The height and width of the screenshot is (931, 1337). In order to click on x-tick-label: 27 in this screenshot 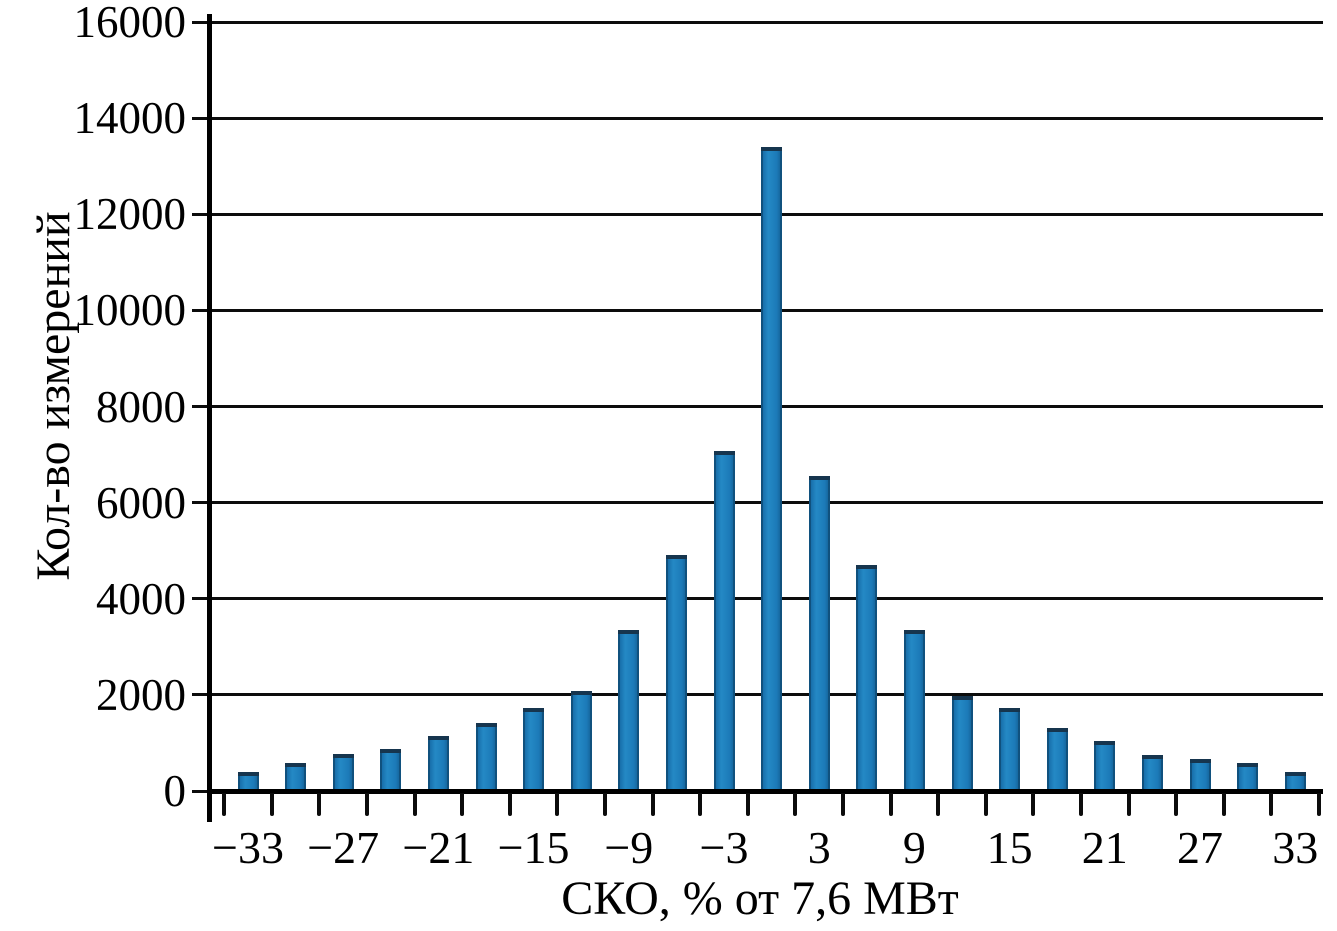, I will do `click(1200, 847)`.